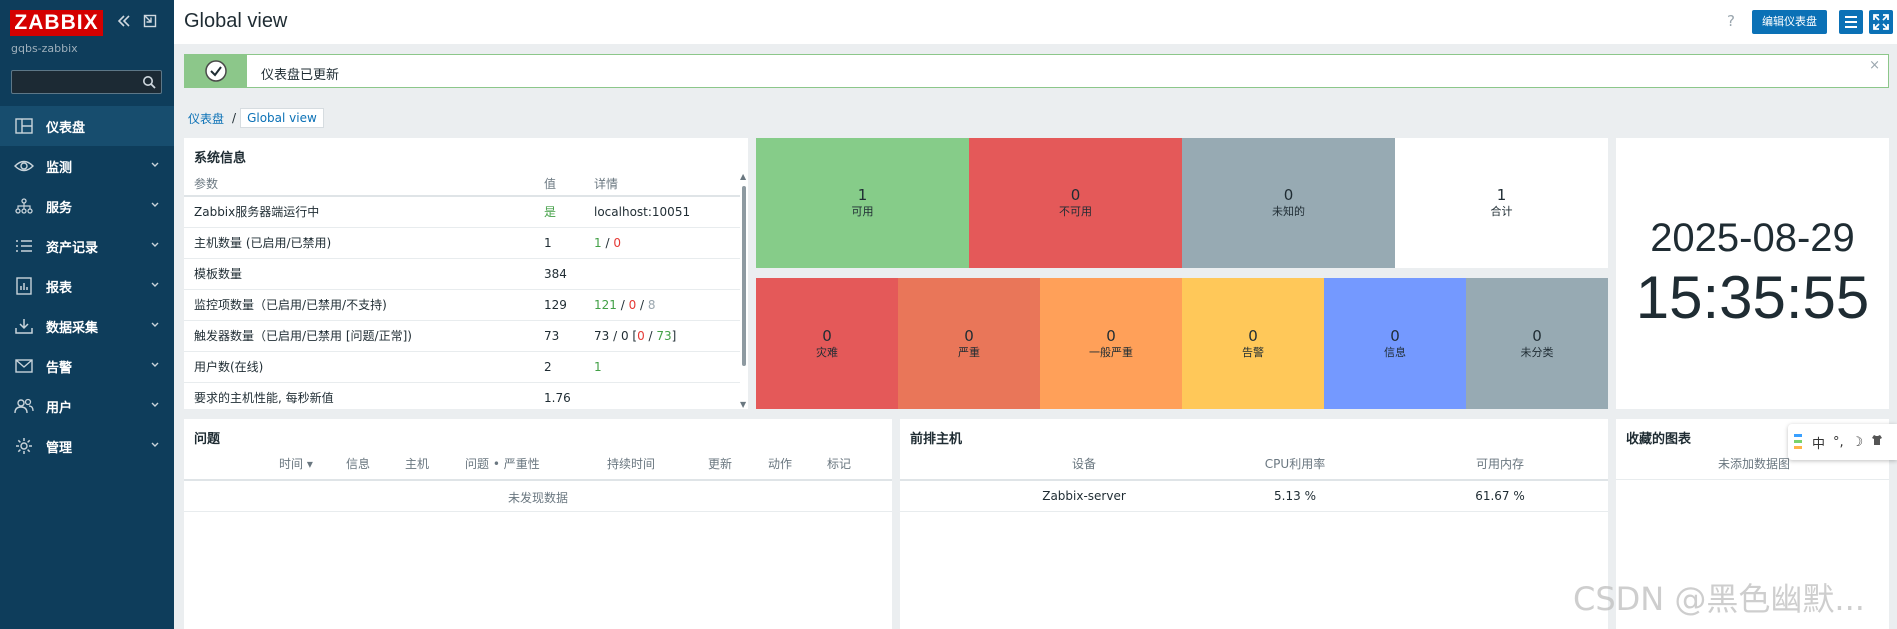  Describe the element at coordinates (359, 395) in the screenshot. I see `param-cell: 要求的主机性能, 每秒新值` at that location.